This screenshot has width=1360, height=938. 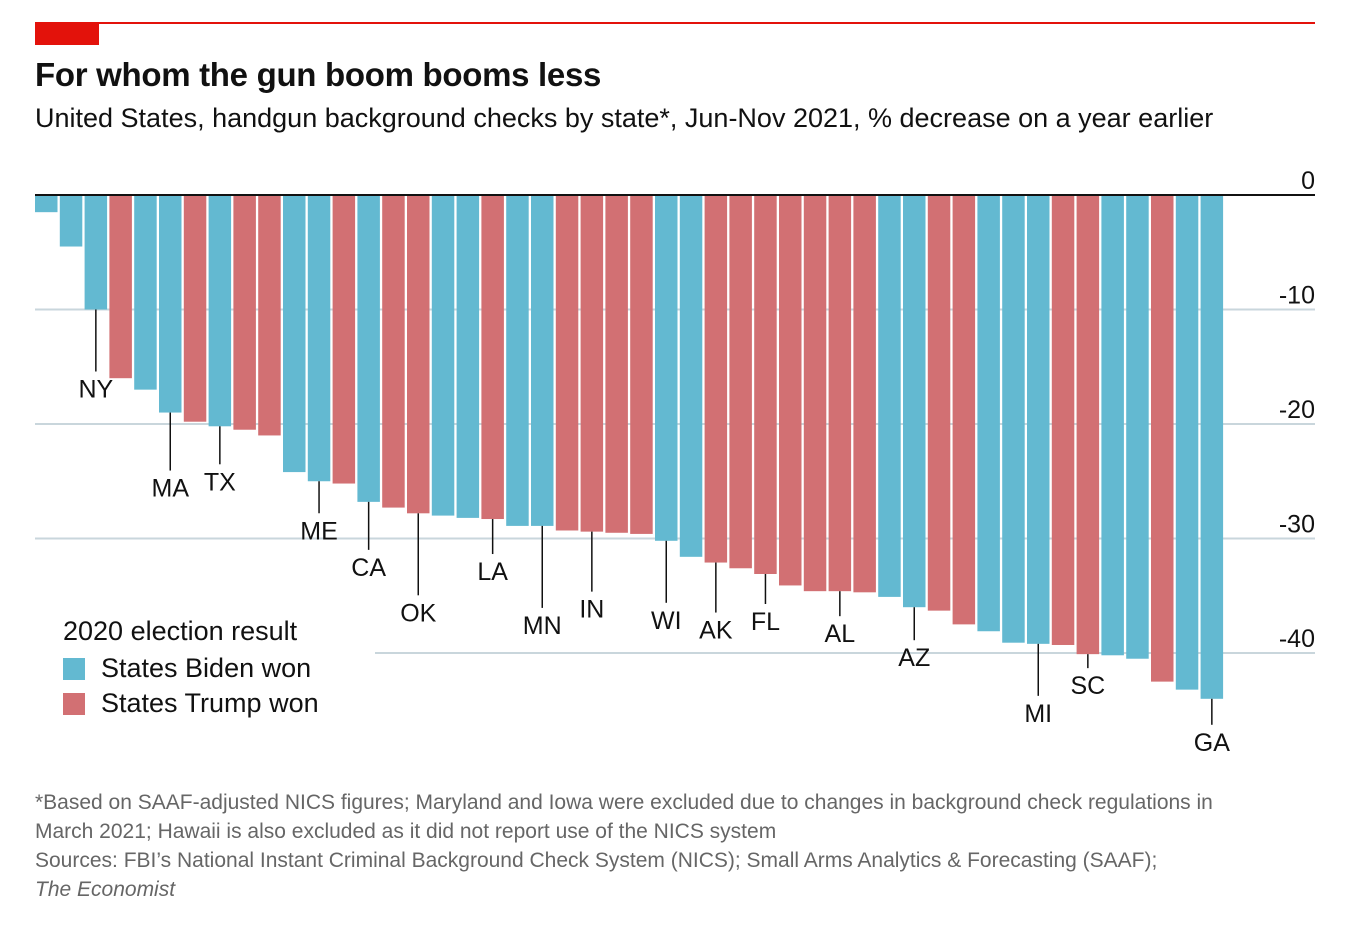 I want to click on legend-item-biden: States Biden won, so click(x=213, y=668).